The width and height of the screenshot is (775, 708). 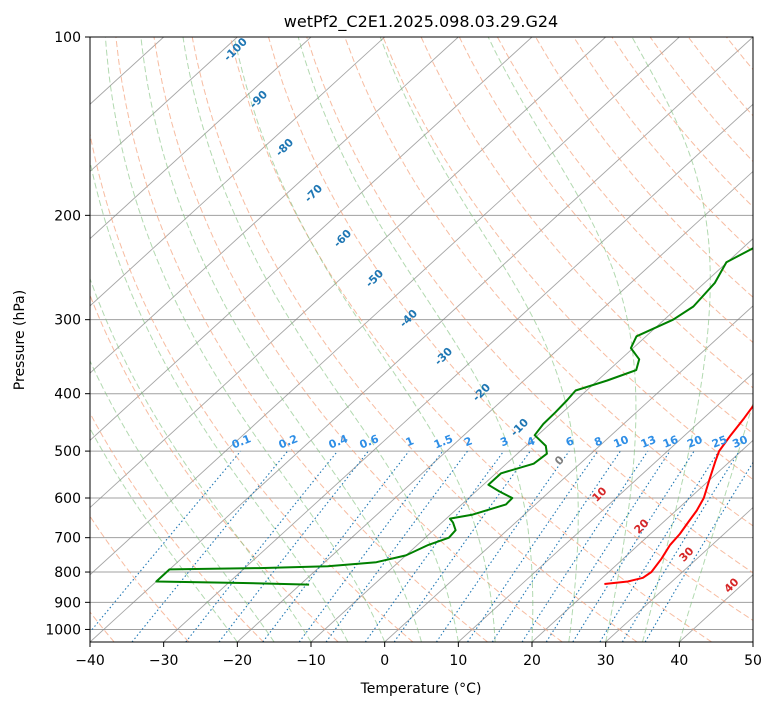 I want to click on x-tick-label: 10, so click(x=458, y=661).